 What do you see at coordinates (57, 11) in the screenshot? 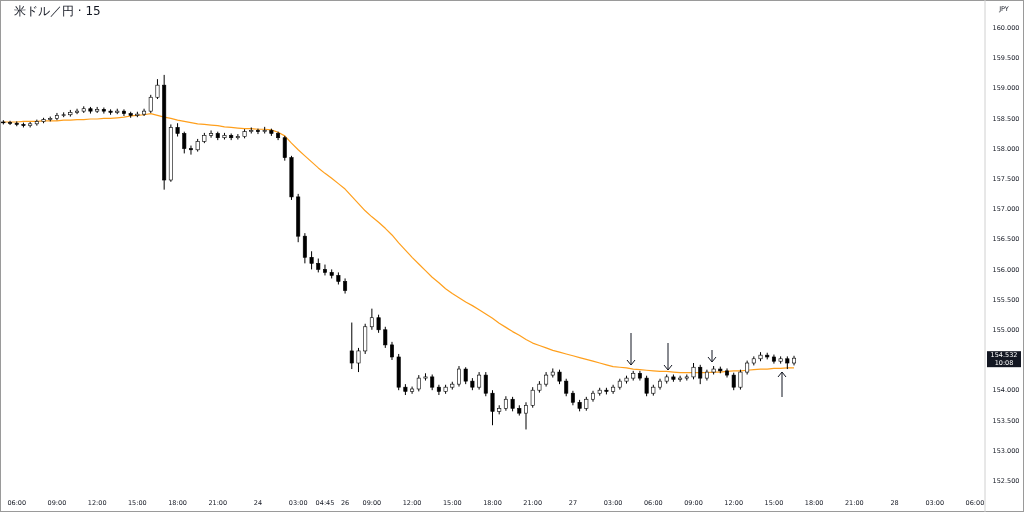
I see `chart-title: 米ドル／円 · 15` at bounding box center [57, 11].